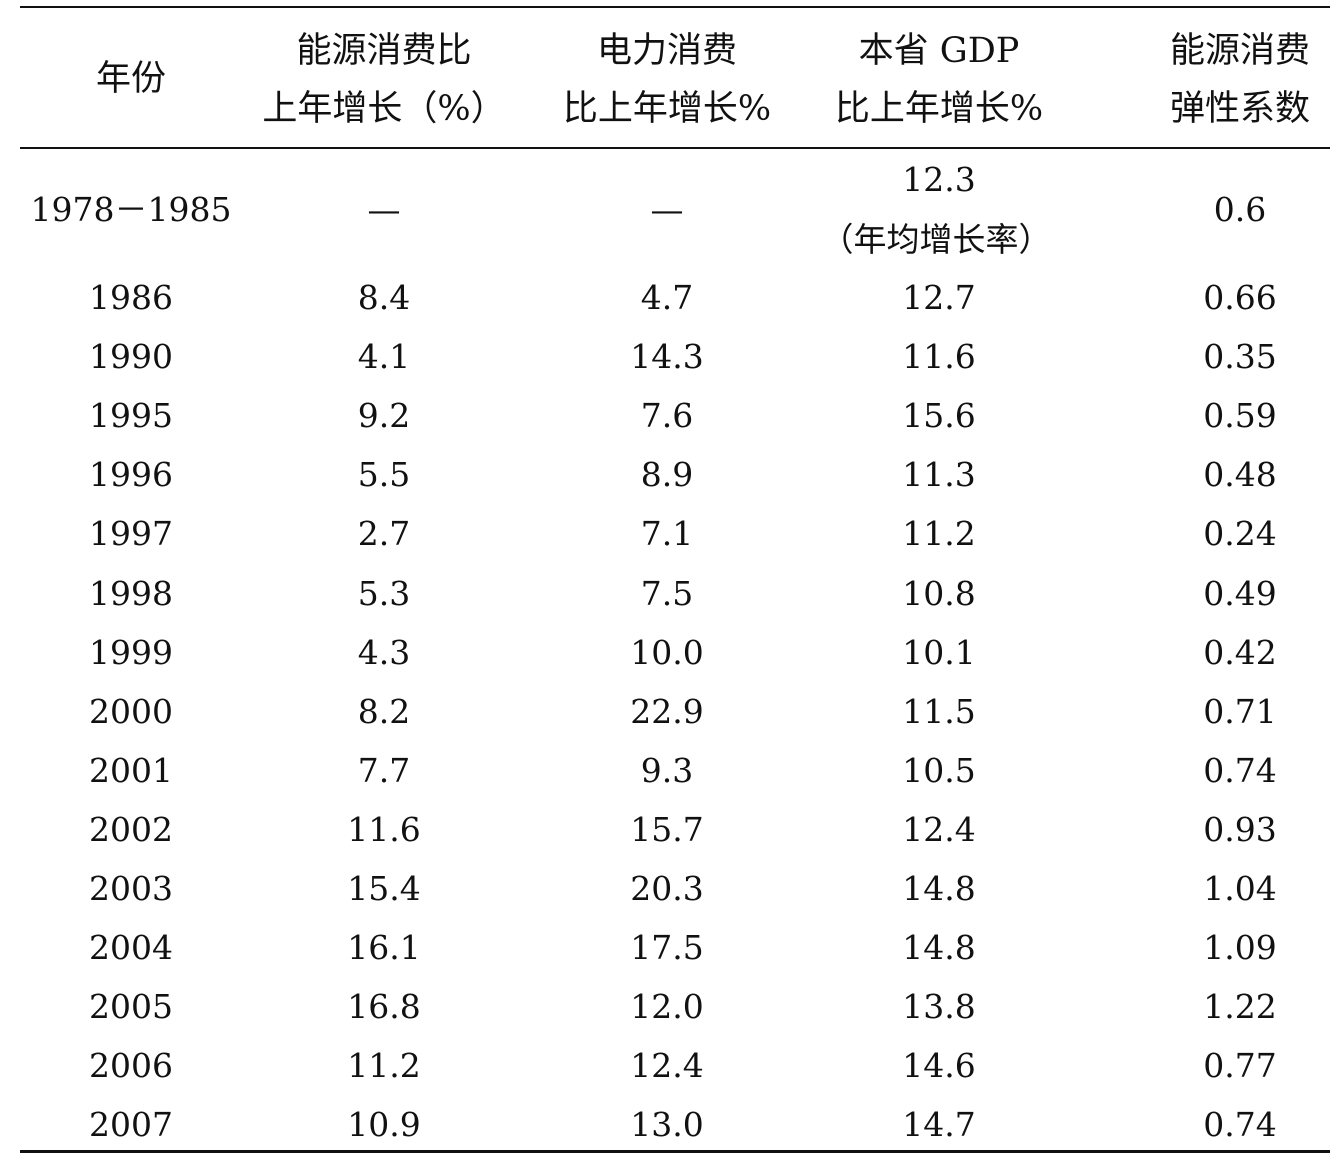 The width and height of the screenshot is (1340, 1166). What do you see at coordinates (675, 1151) in the screenshot?
I see `bottom-rule` at bounding box center [675, 1151].